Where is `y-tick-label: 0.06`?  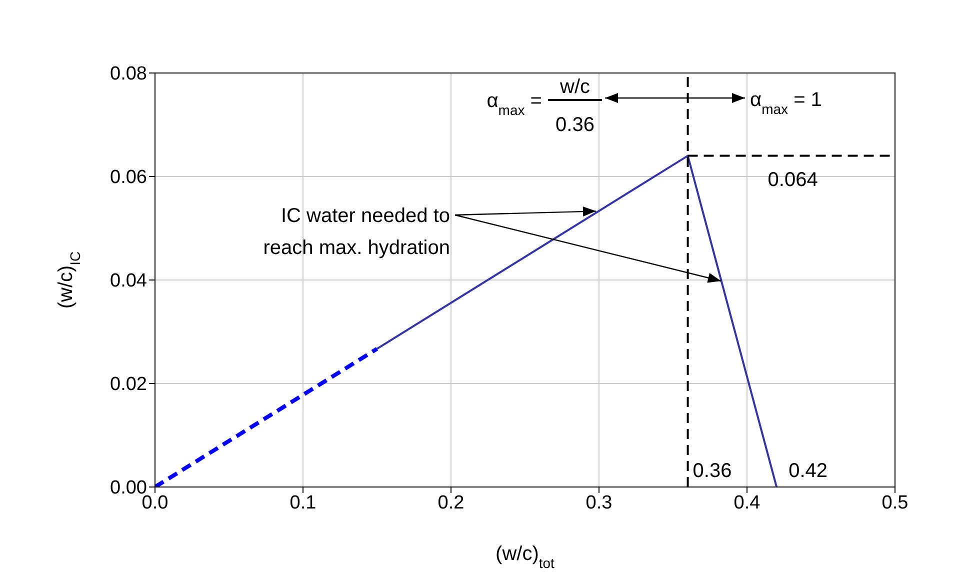 y-tick-label: 0.06 is located at coordinates (128, 177).